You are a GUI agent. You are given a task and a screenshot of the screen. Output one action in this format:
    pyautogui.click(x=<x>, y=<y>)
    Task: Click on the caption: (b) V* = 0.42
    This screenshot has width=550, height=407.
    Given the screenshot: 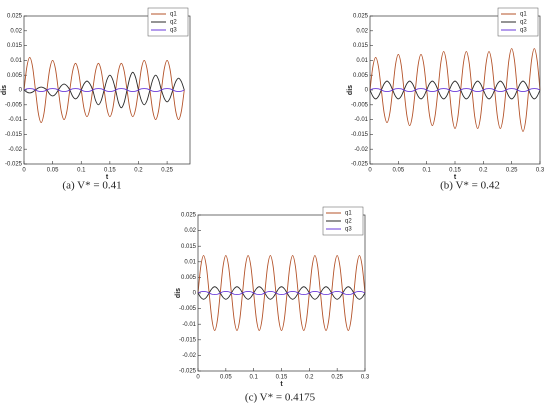 What is the action you would take?
    pyautogui.click(x=470, y=186)
    